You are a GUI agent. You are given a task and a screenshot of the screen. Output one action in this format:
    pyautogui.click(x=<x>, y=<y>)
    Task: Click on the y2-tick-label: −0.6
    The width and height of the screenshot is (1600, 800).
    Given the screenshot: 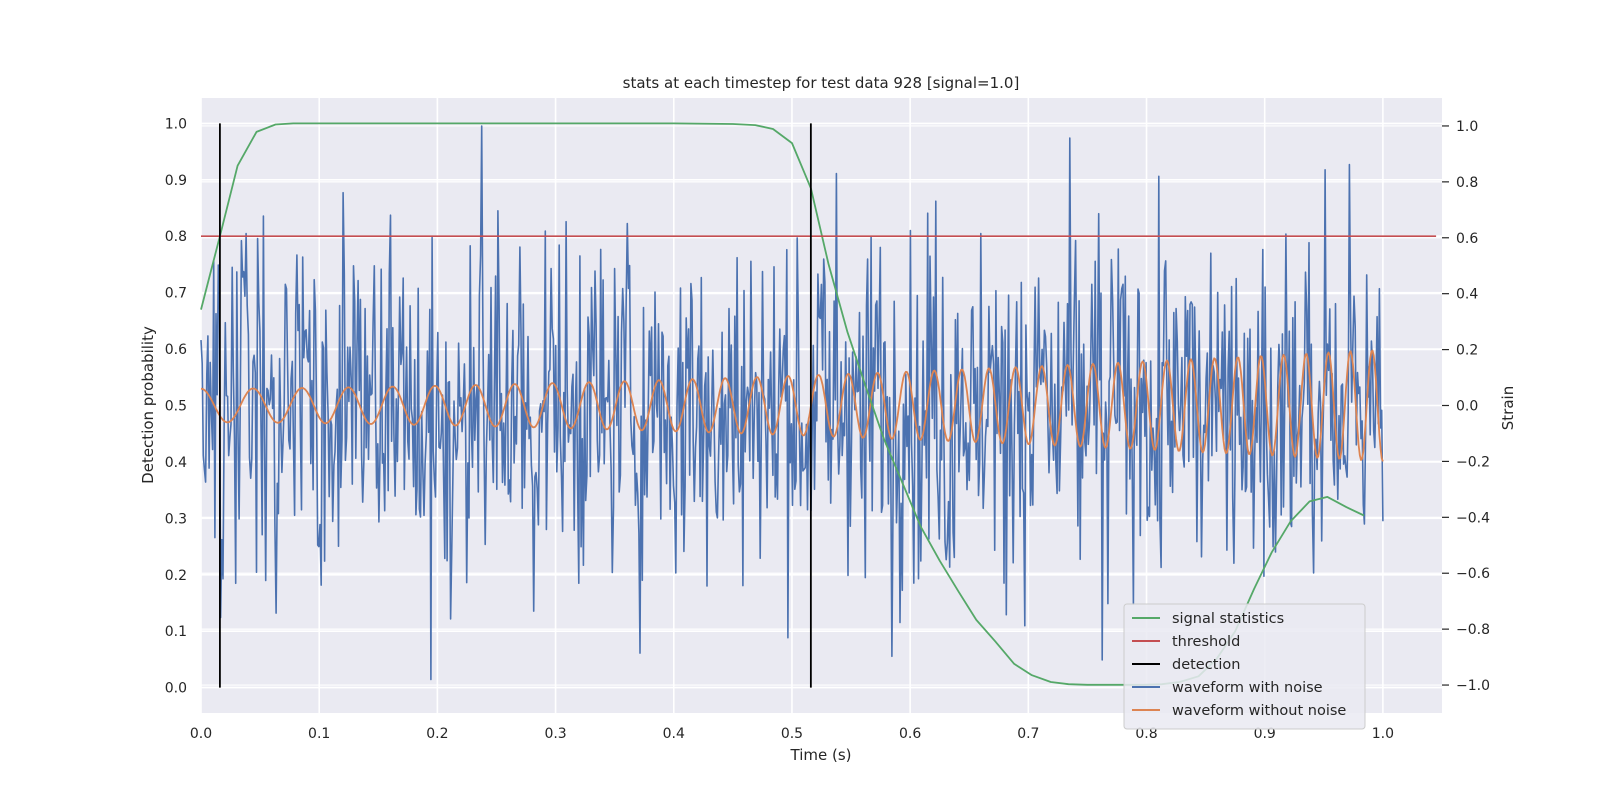 What is the action you would take?
    pyautogui.click(x=1473, y=574)
    